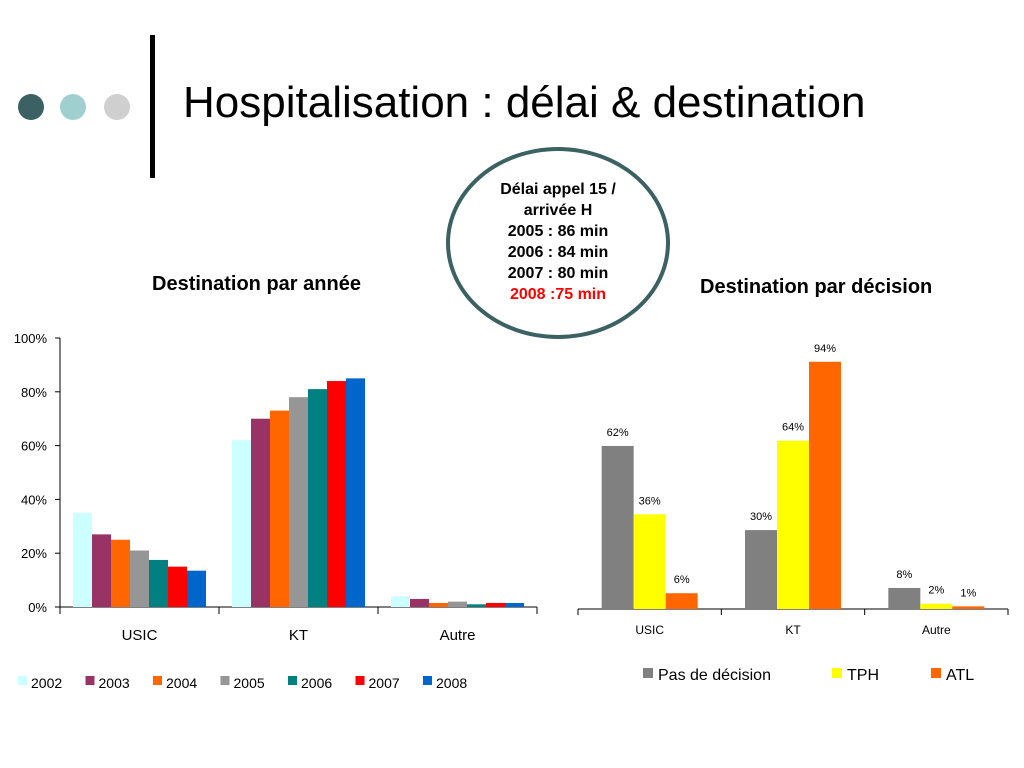  I want to click on bar-kt-pas-de-d-cision, so click(761, 569).